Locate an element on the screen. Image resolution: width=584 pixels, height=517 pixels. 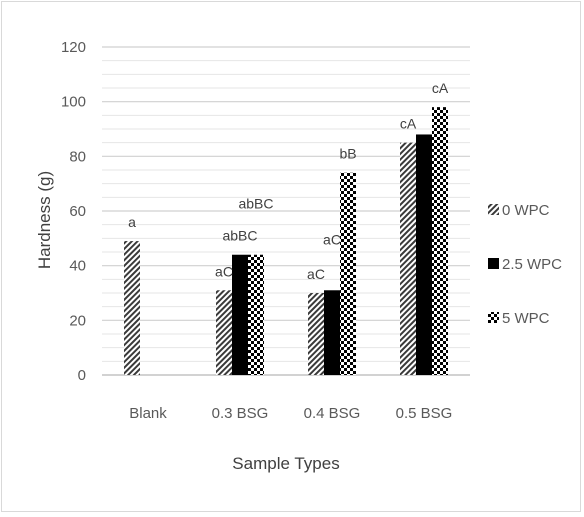
legend-item: 5 WPC is located at coordinates (519, 318).